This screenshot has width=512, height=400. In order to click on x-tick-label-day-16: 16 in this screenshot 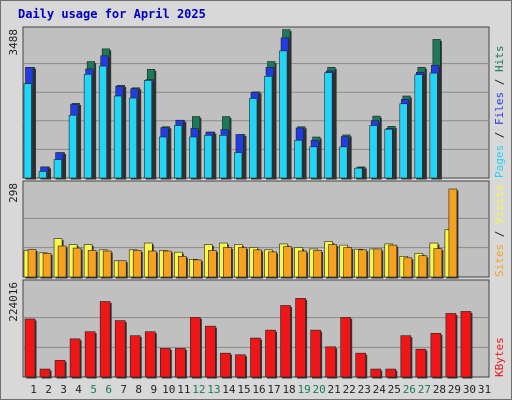, I will do `click(258, 389)`.